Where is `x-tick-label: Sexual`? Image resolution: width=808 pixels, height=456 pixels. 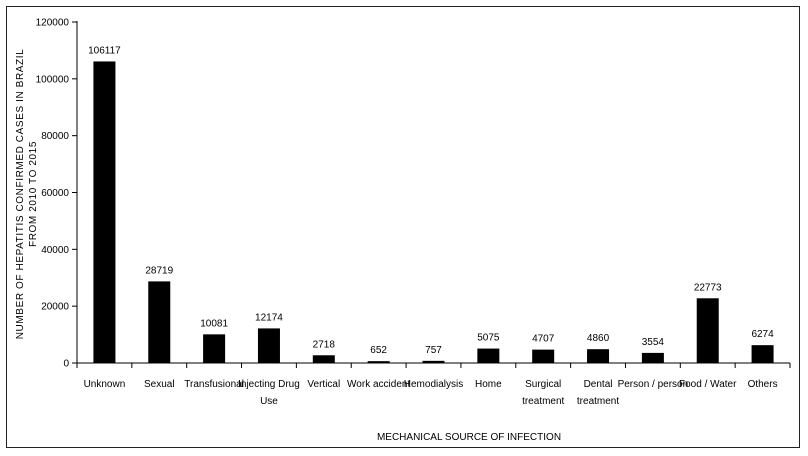 x-tick-label: Sexual is located at coordinates (159, 384).